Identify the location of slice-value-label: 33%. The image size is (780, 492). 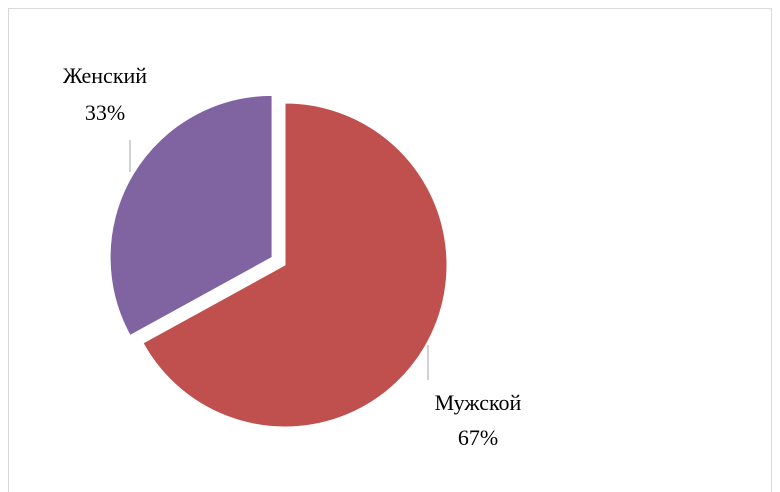
(105, 112).